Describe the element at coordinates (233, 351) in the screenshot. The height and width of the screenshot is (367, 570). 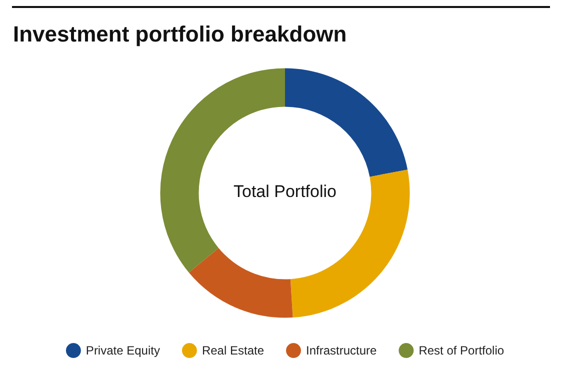
I see `legend-label: Real Estate` at that location.